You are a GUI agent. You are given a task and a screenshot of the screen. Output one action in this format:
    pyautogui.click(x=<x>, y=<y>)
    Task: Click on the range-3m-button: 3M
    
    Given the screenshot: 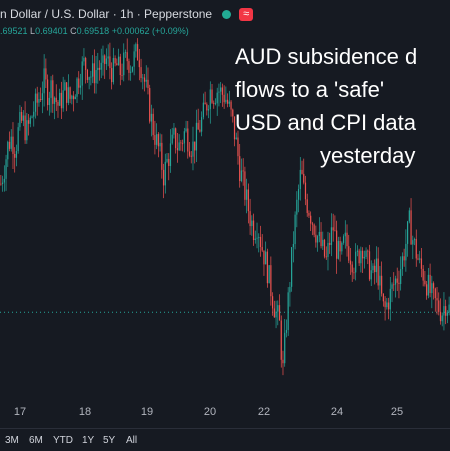 What is the action you would take?
    pyautogui.click(x=12, y=440)
    